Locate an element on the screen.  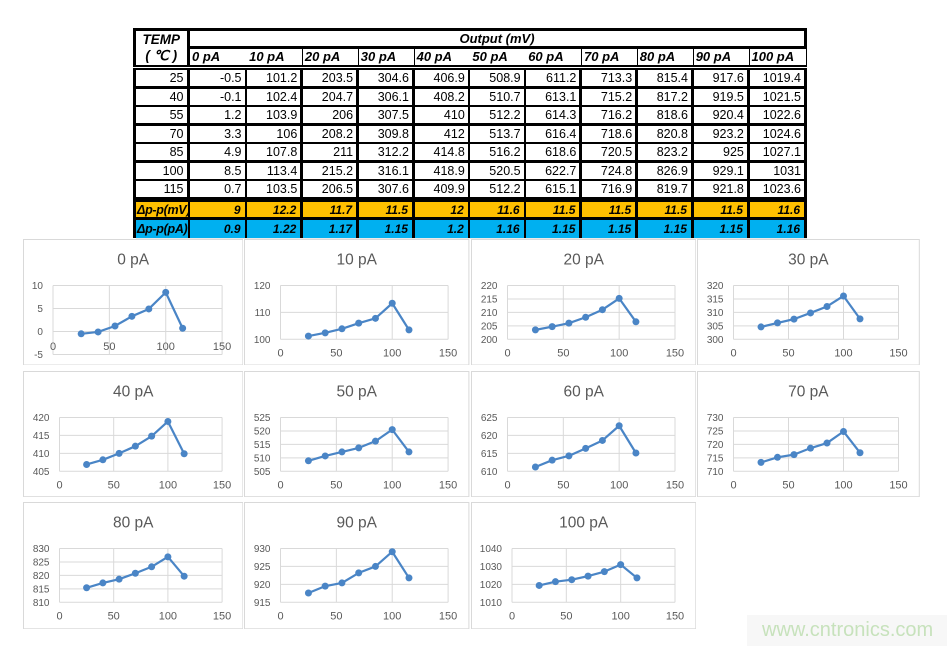
svg-text: 515 is located at coordinates (262, 445).